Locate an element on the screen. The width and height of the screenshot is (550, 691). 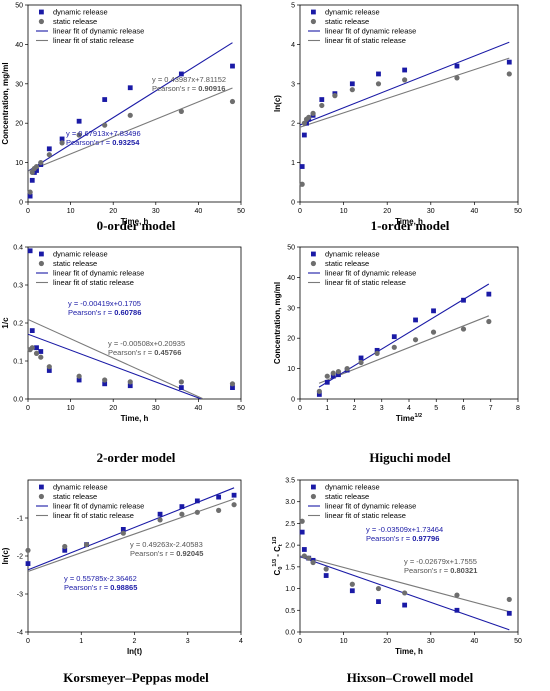
annotation-static-equation: y = 0.49263x-2.40583 is located at coordinates (166, 544).